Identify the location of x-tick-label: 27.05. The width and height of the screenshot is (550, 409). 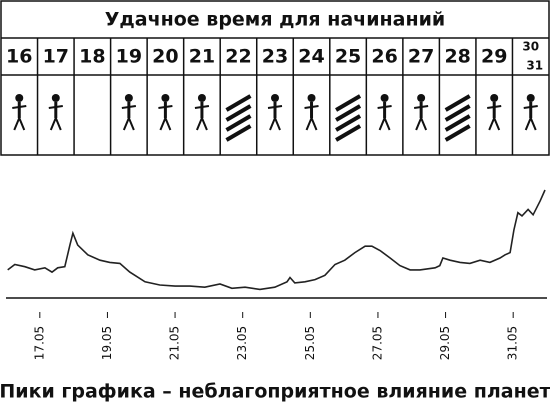
(377, 343).